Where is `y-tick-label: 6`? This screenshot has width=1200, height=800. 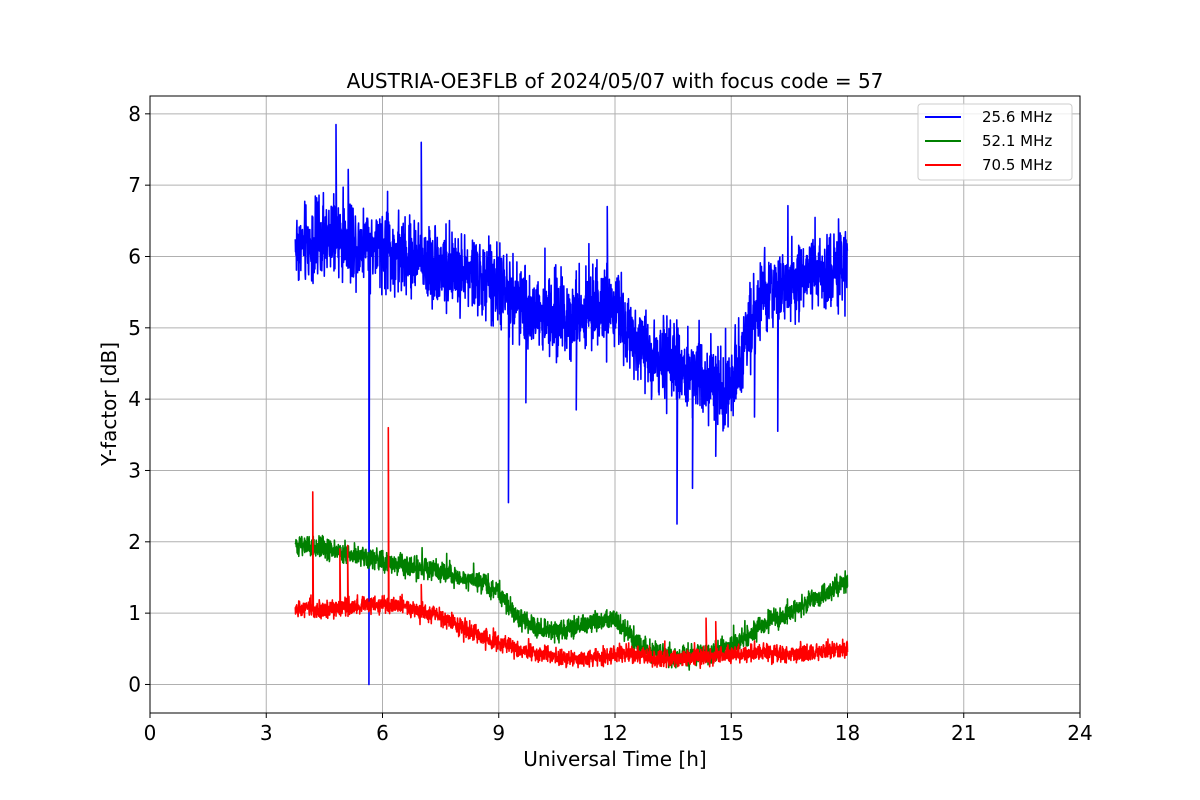 y-tick-label: 6 is located at coordinates (134, 256).